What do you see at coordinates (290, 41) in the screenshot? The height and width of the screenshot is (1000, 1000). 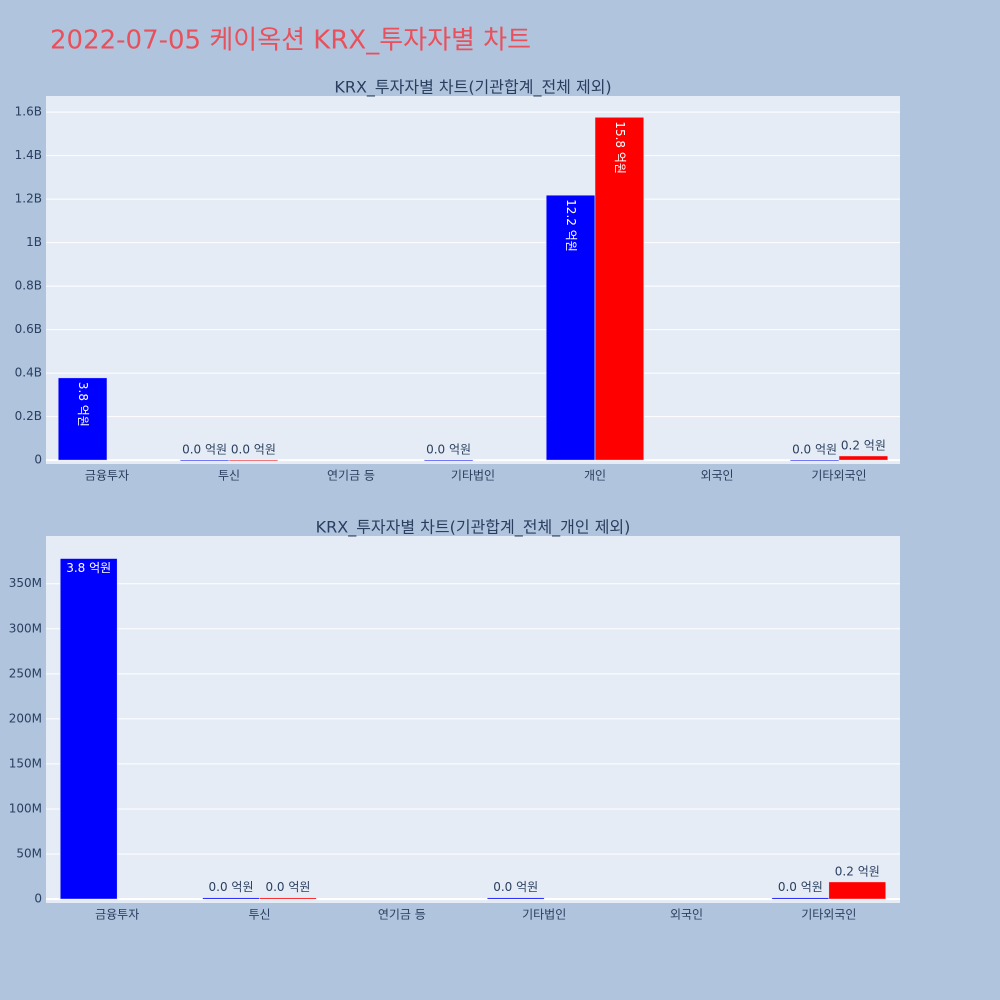 I see `page-title: 2022-07-05 케이옥션 KRX_투자자별 차트` at bounding box center [290, 41].